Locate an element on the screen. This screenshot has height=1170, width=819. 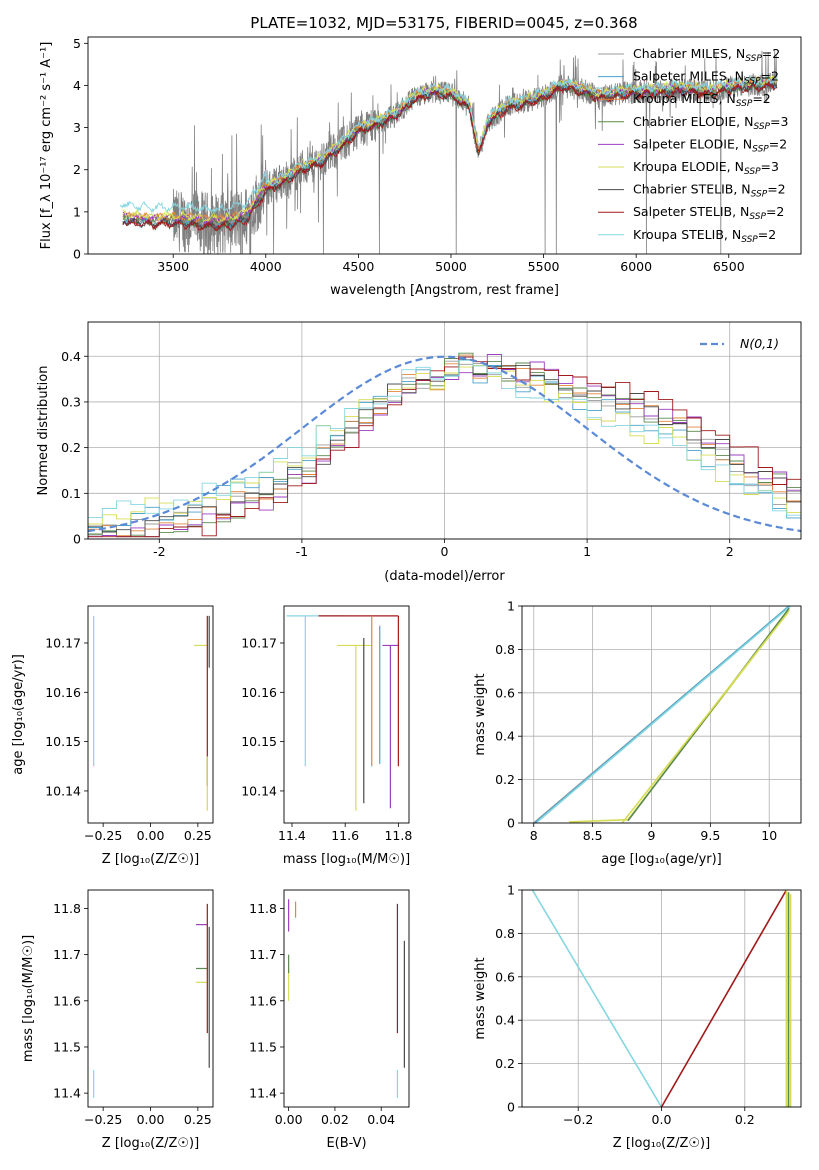
x-tick-label: 1 is located at coordinates (587, 551).